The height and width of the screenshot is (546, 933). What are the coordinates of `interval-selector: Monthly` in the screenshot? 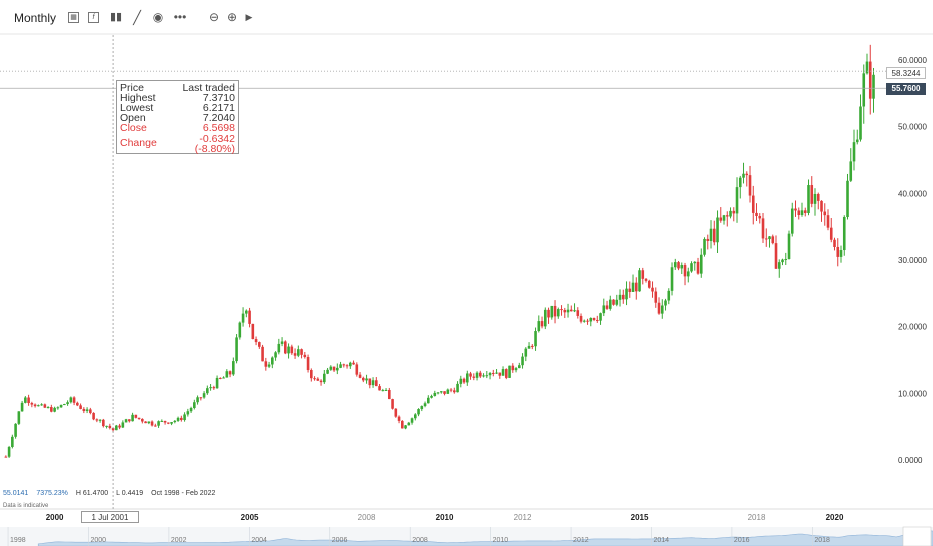 It's located at (35, 18).